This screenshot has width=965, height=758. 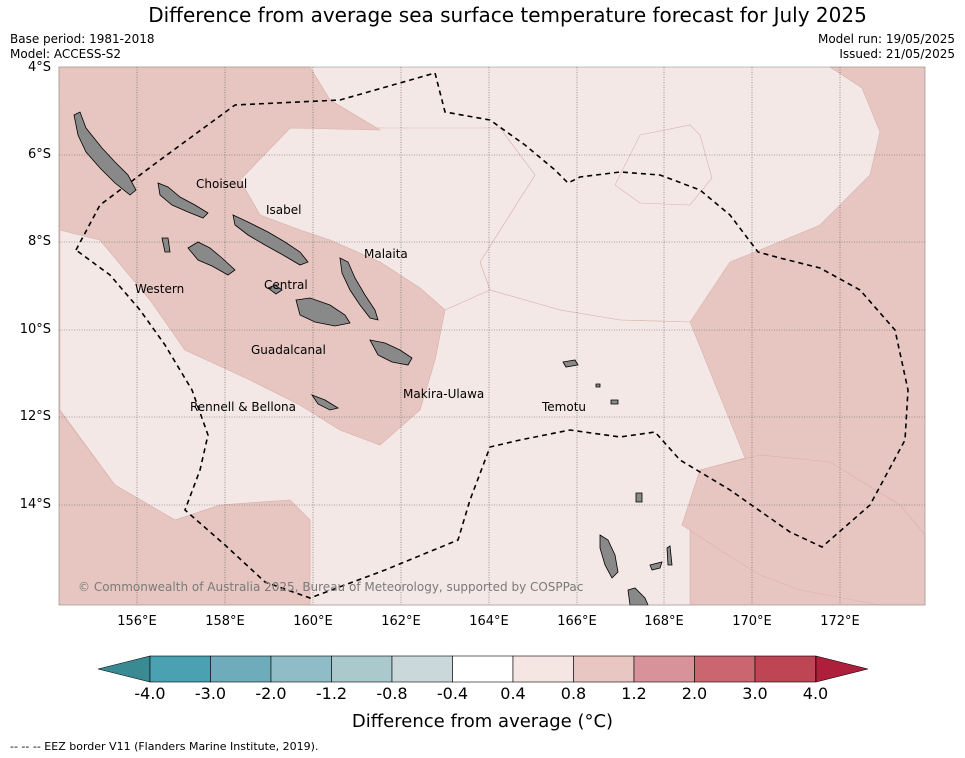 I want to click on colorbar-tick-label: 1.2, so click(x=634, y=693).